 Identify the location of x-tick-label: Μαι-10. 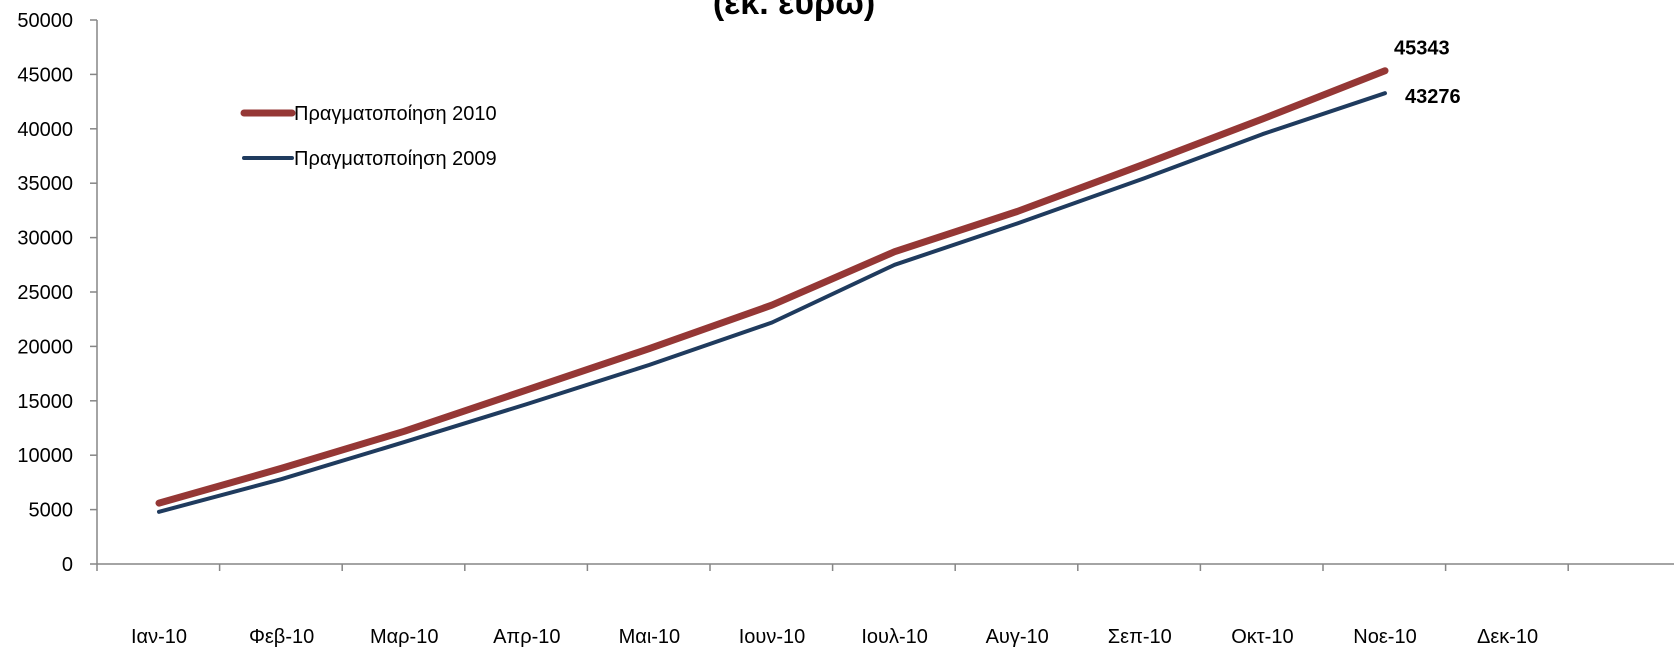
(650, 637).